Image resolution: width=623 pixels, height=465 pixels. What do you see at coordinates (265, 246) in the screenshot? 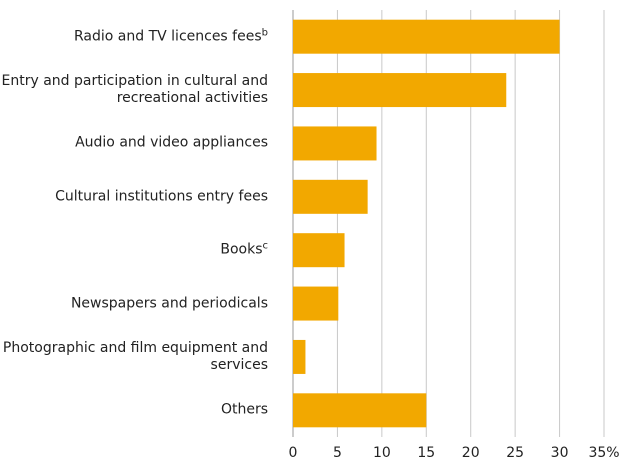
I see `footnote-mark: c` at bounding box center [265, 246].